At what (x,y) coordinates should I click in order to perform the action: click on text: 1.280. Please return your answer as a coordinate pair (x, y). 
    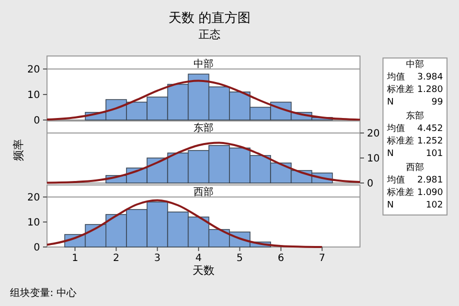
    Looking at the image, I should click on (430, 90).